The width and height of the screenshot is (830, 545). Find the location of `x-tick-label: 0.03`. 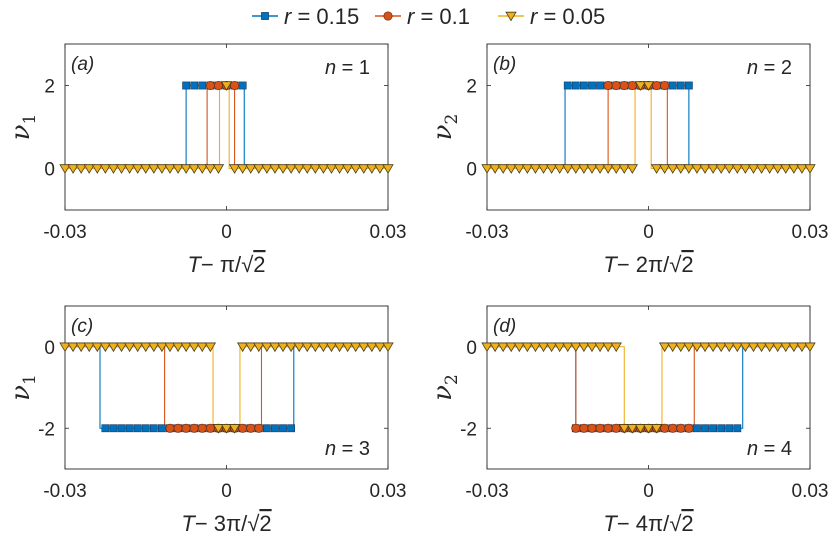

x-tick-label: 0.03 is located at coordinates (810, 232).